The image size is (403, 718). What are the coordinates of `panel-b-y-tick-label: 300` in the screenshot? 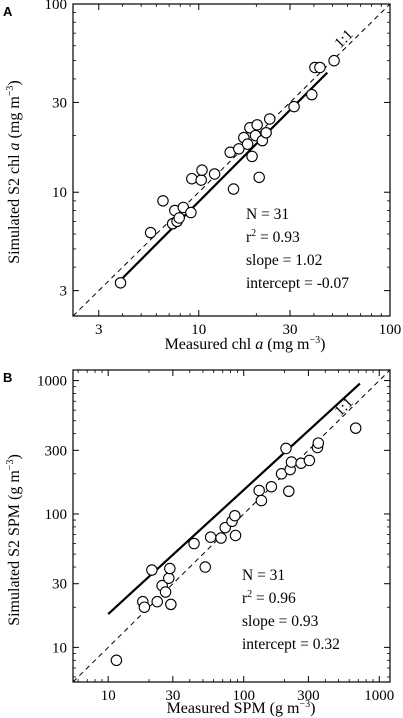 It's located at (56, 451).